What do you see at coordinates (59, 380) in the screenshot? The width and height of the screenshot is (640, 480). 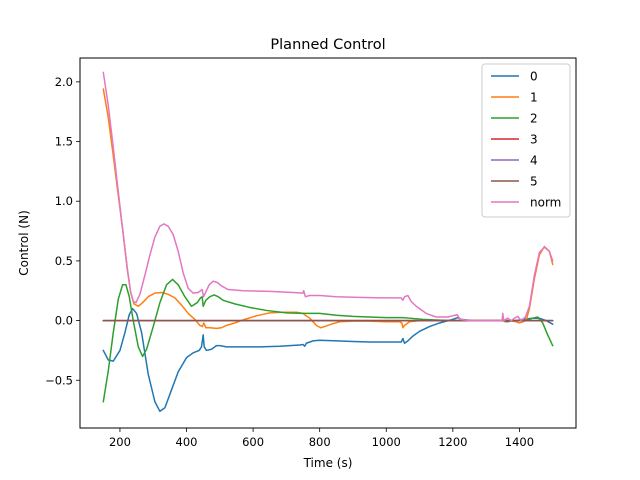 I see `y-tick-label: −0.5` at bounding box center [59, 380].